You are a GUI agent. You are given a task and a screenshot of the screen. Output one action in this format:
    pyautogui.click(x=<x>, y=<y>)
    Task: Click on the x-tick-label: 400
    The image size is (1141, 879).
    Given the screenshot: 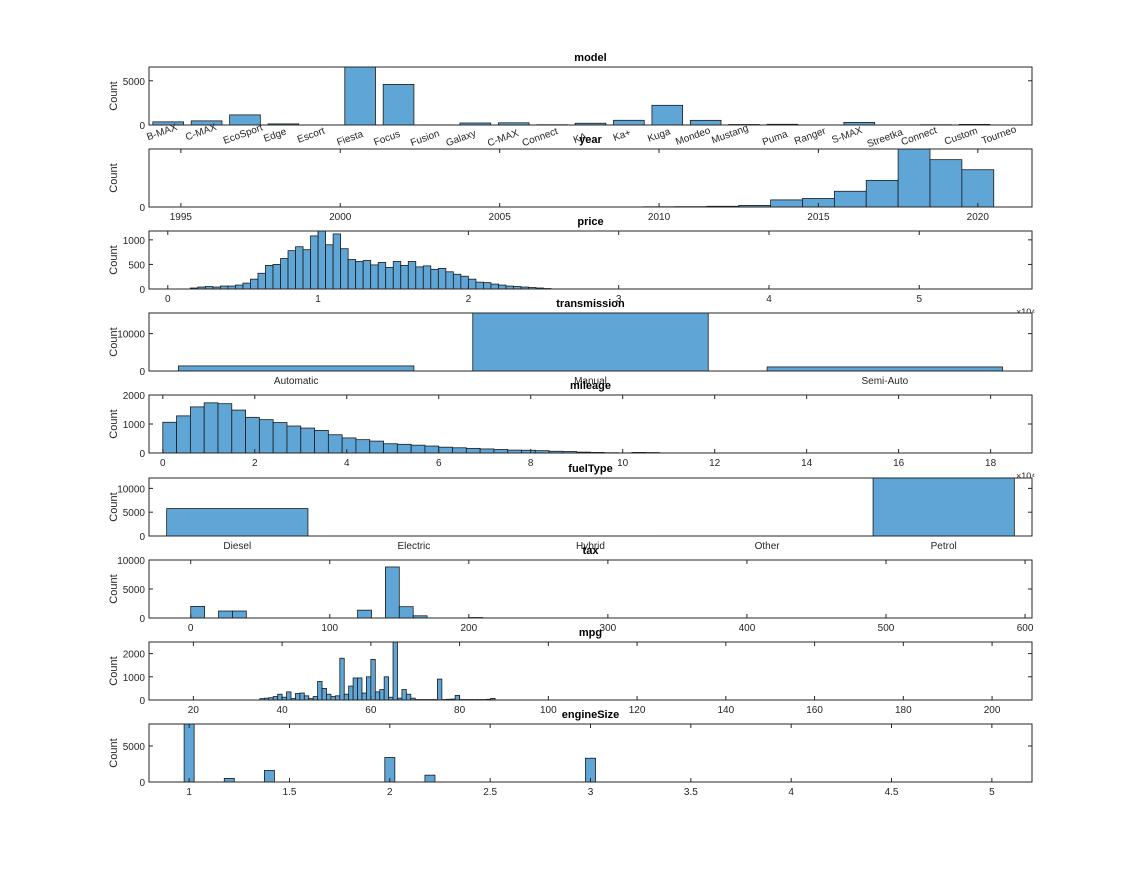 What is the action you would take?
    pyautogui.click(x=747, y=628)
    